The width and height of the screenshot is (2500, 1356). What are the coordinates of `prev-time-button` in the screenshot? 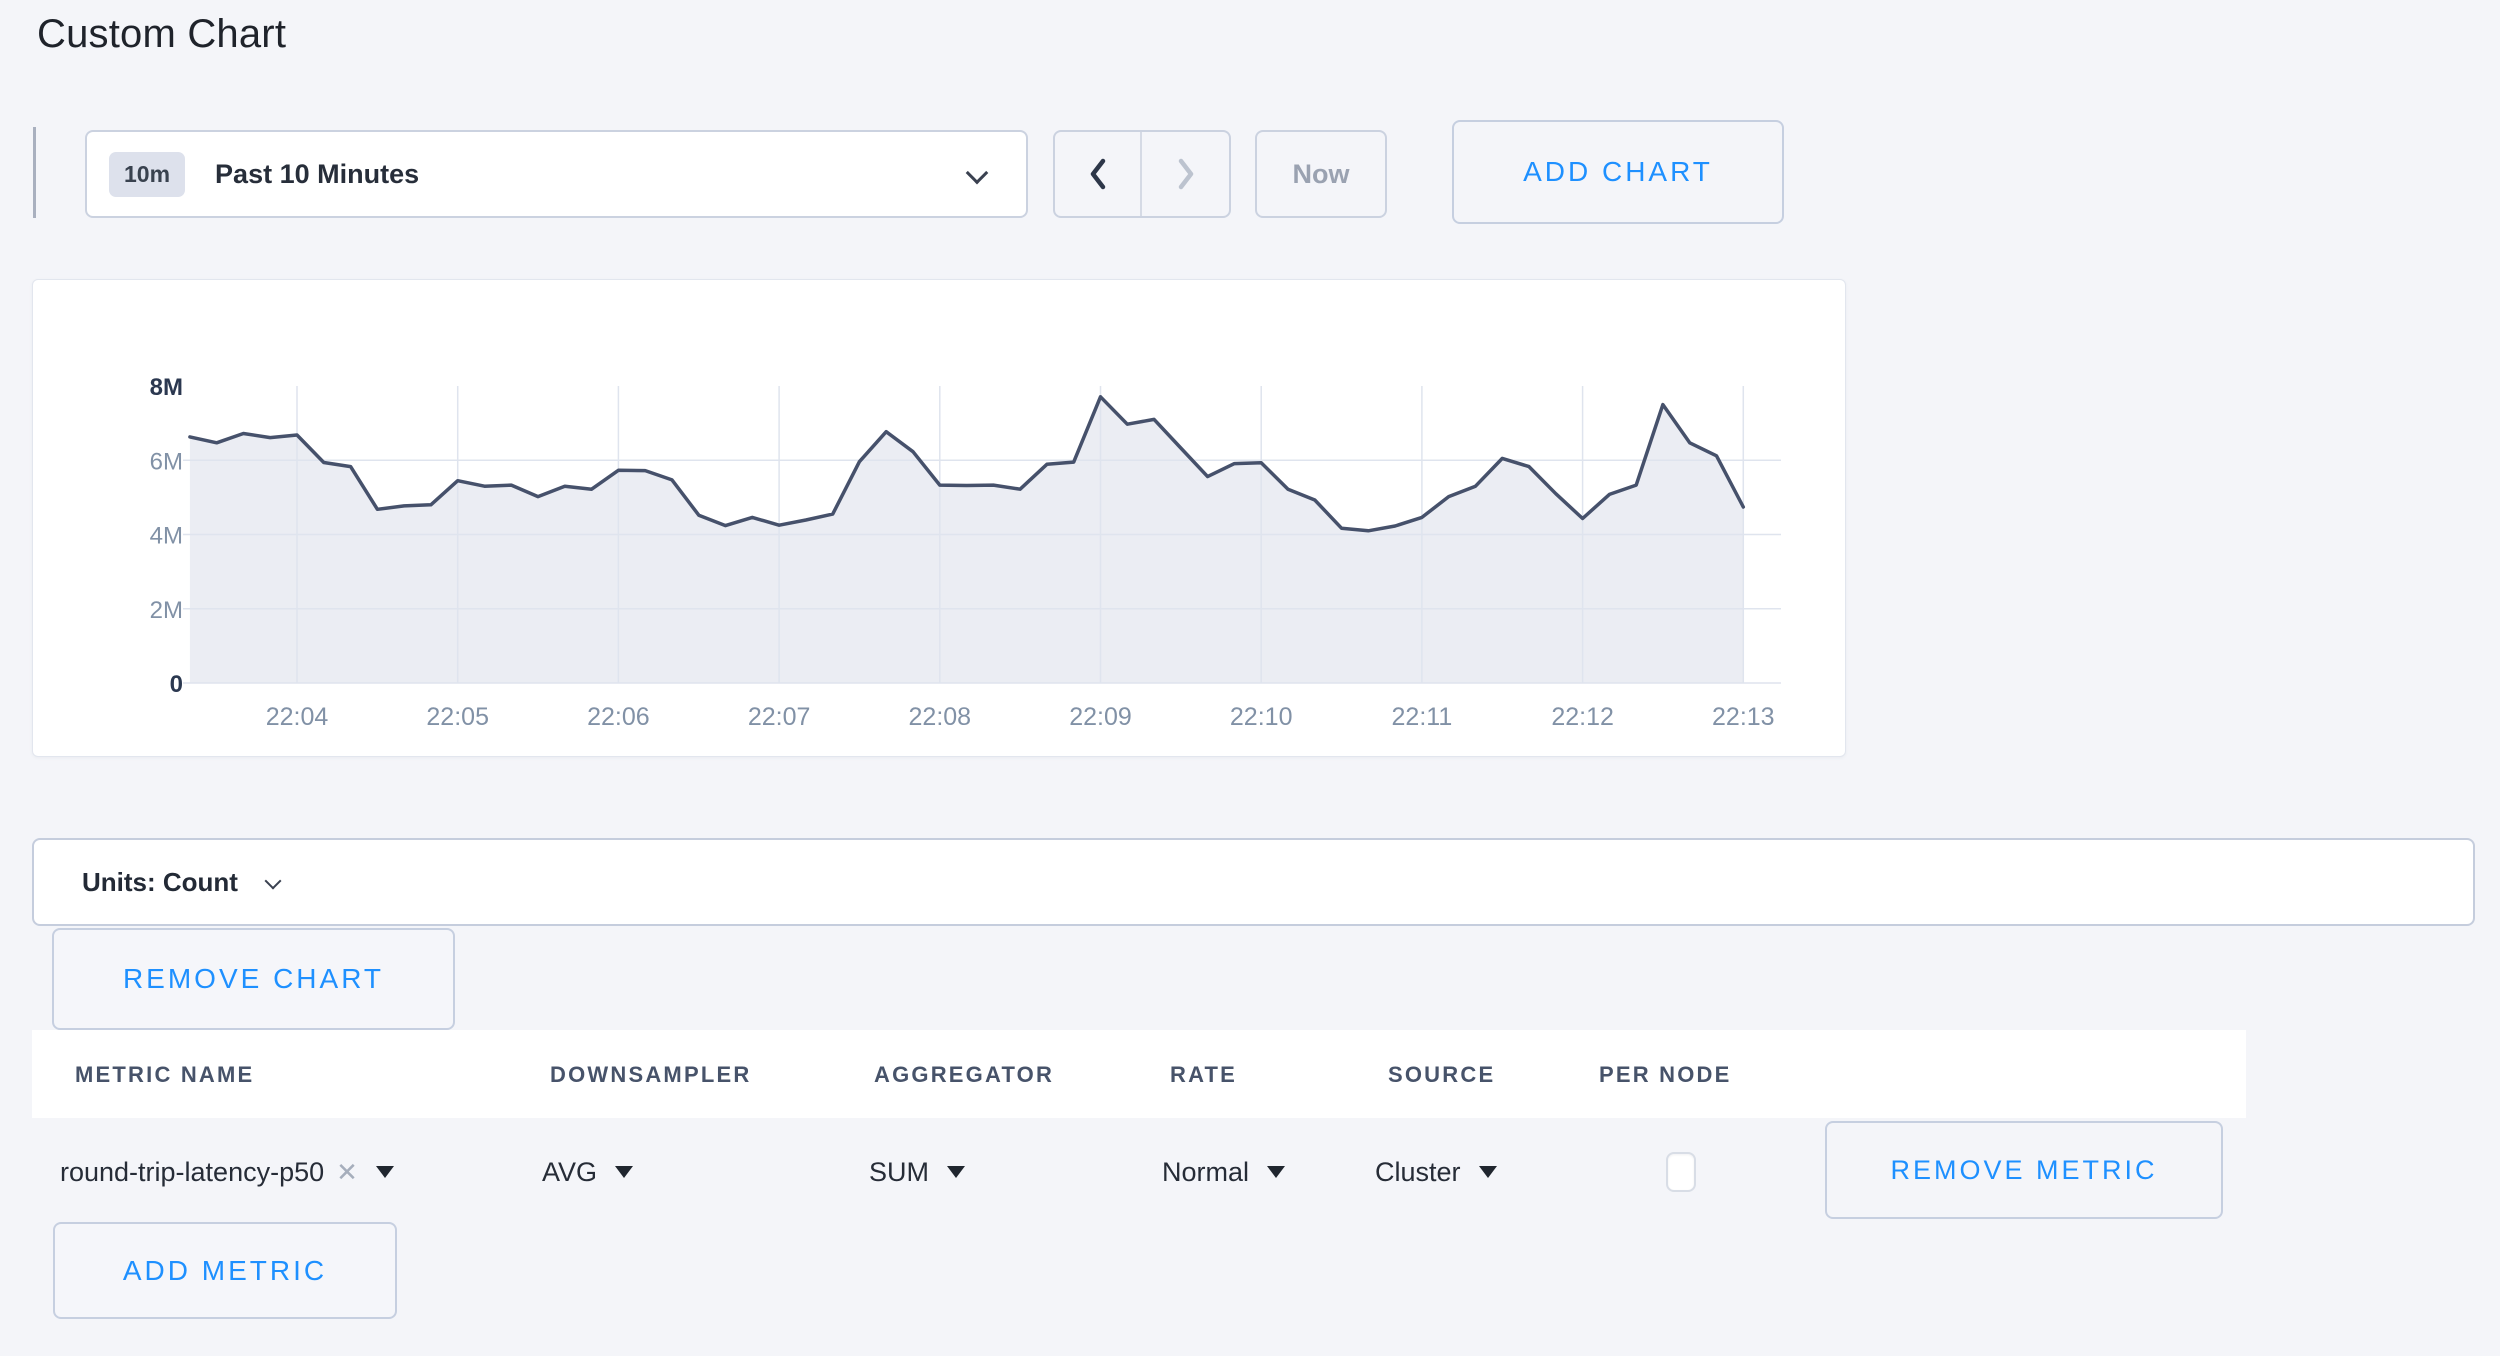 It's located at (1098, 174).